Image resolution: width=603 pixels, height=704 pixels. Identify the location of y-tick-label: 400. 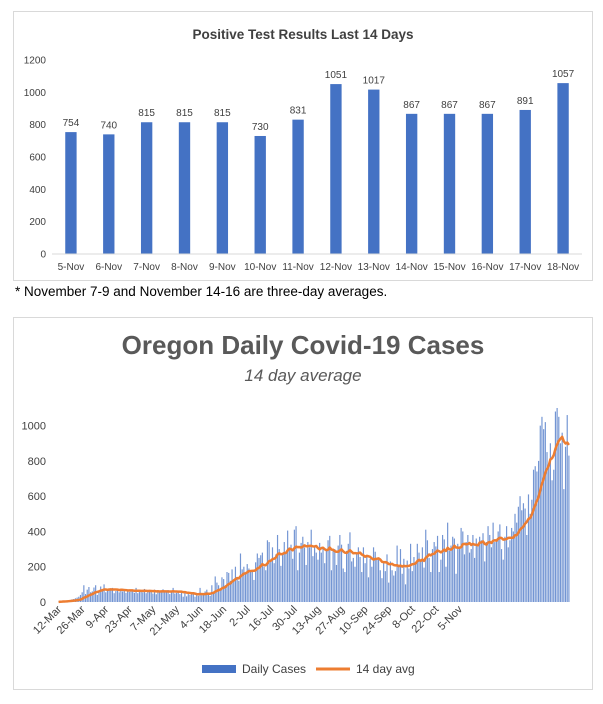
(37, 190).